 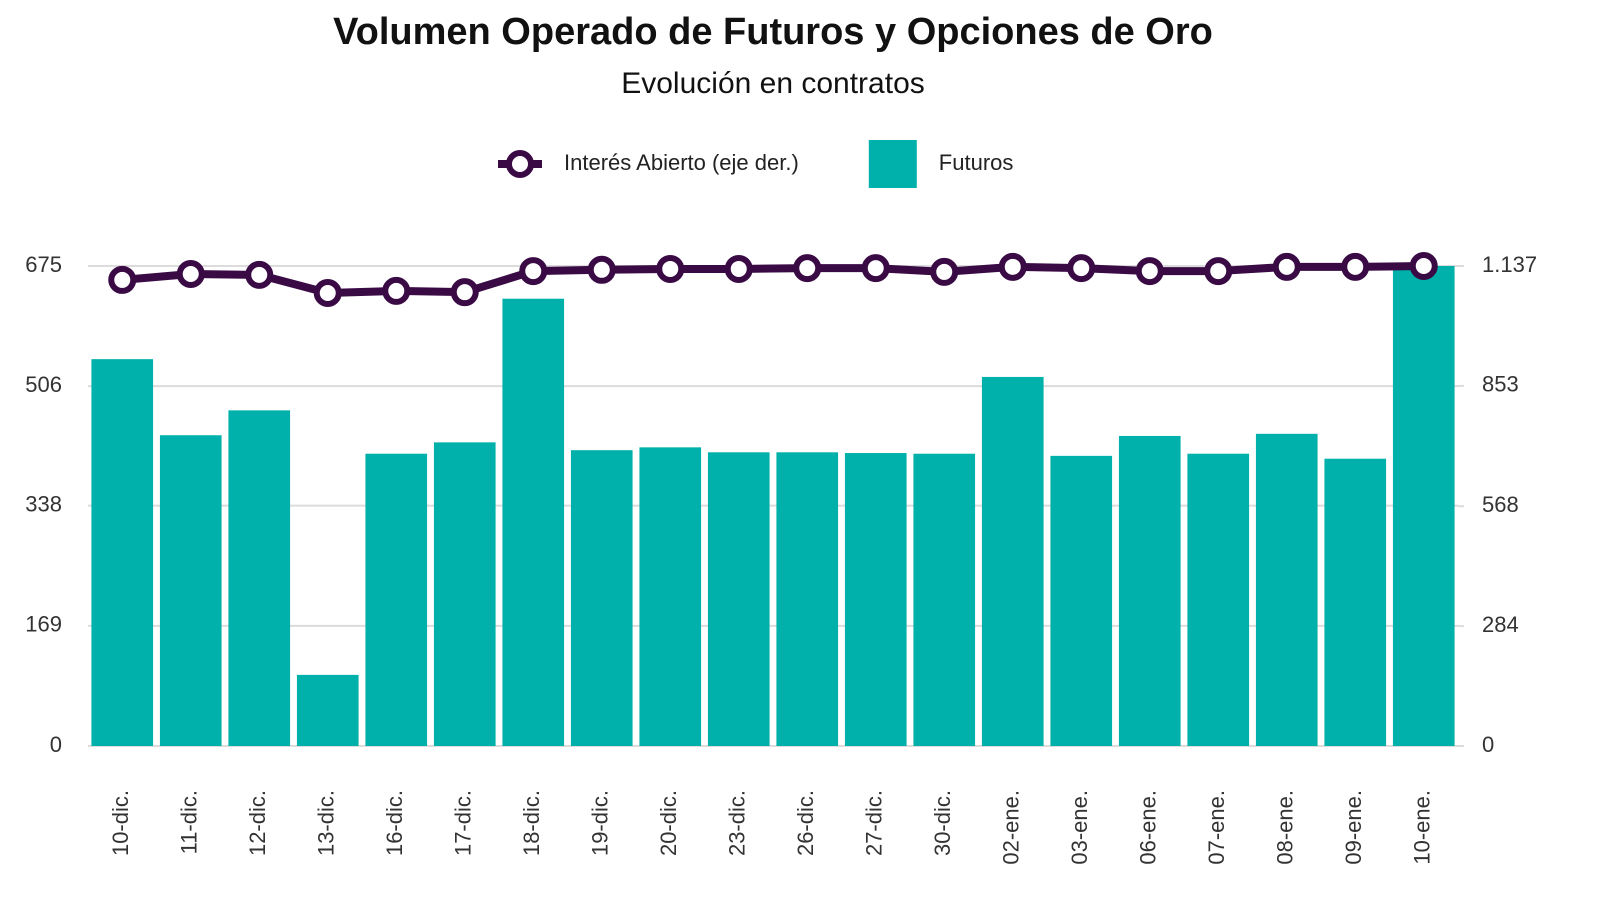 What do you see at coordinates (1011, 827) in the screenshot?
I see `x-tick-label: 02-ene.` at bounding box center [1011, 827].